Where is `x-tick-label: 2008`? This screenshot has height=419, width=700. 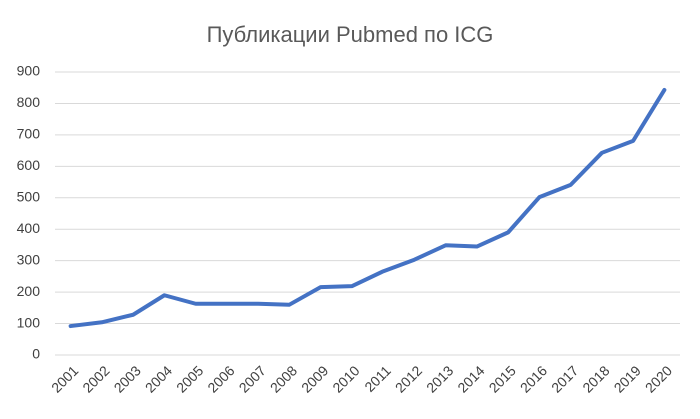 x-tick-label: 2008 is located at coordinates (283, 378).